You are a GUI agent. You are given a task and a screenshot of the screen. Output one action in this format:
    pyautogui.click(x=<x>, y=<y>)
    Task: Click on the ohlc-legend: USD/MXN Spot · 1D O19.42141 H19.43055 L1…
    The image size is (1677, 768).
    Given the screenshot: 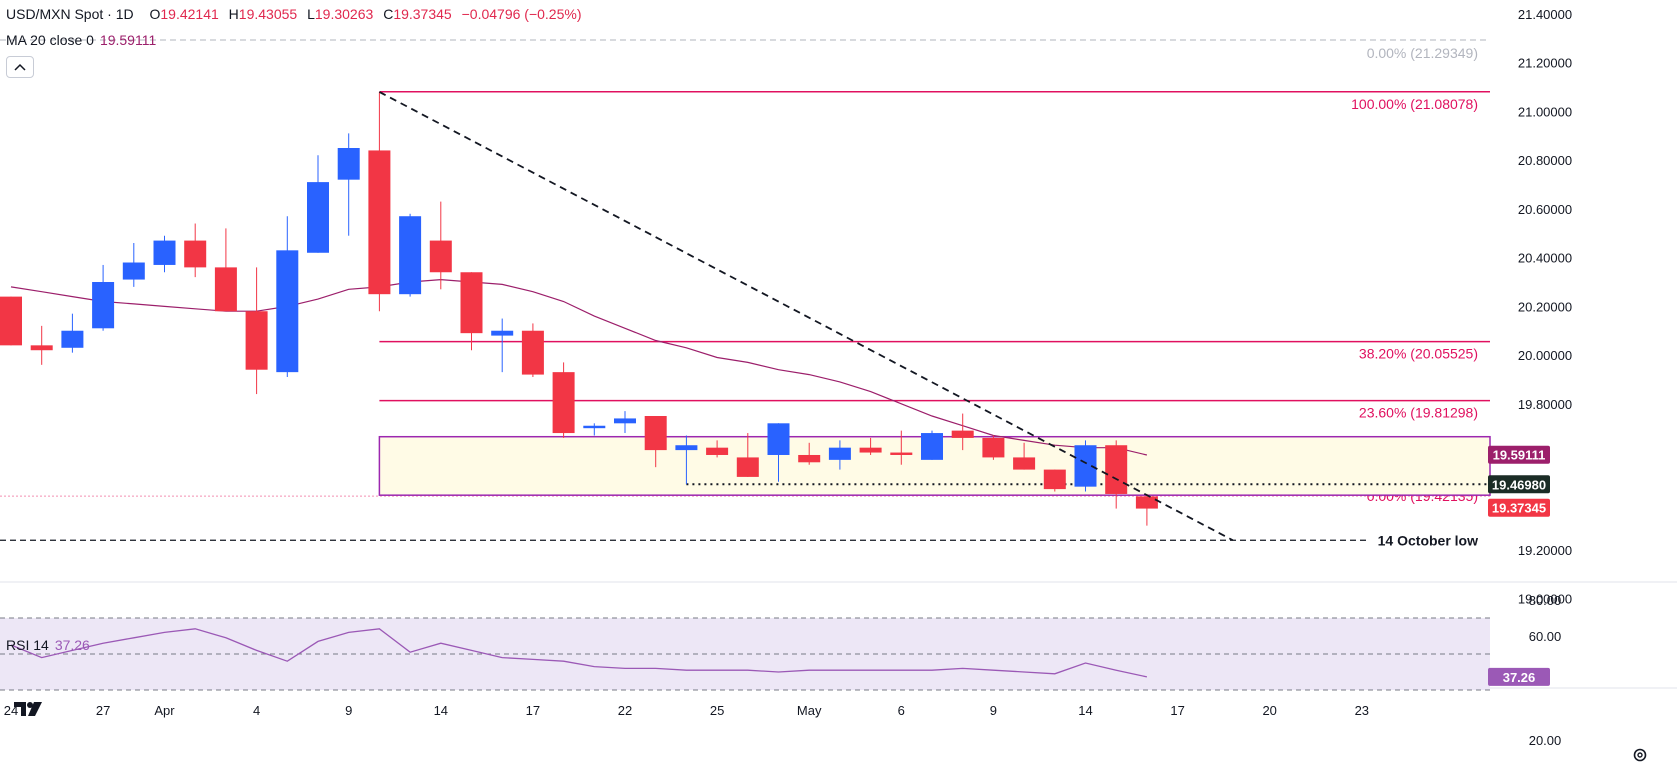 What is the action you would take?
    pyautogui.click(x=293, y=14)
    